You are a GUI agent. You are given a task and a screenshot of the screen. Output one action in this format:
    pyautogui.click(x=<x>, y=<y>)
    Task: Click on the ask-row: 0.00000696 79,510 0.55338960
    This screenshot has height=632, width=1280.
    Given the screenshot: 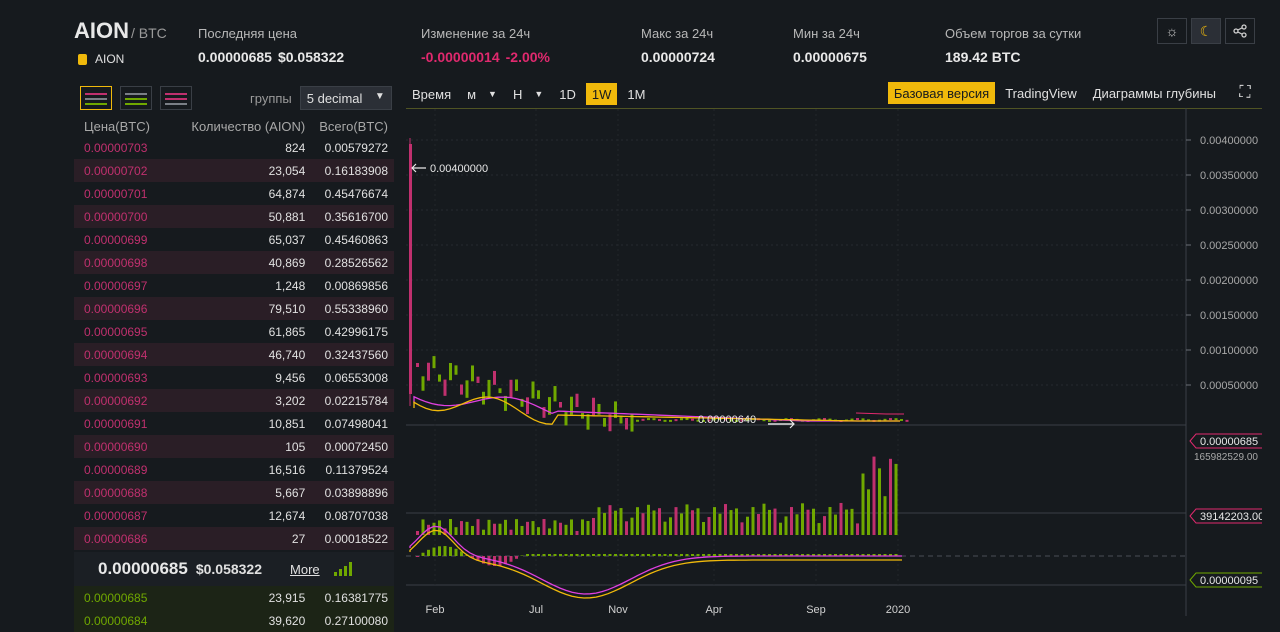 What is the action you would take?
    pyautogui.click(x=234, y=308)
    